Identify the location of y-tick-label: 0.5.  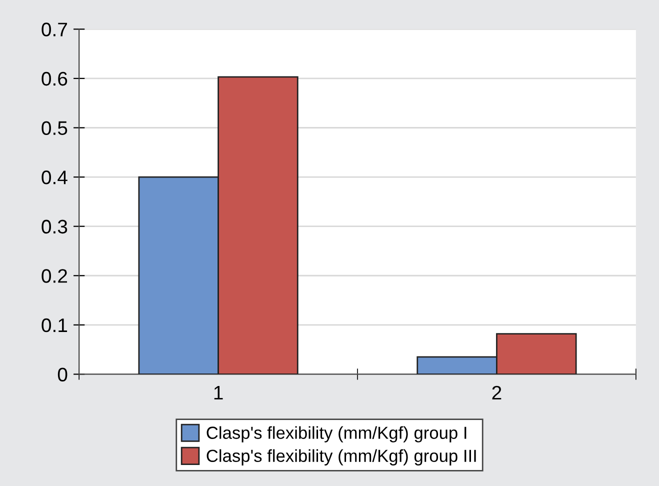
(55, 128).